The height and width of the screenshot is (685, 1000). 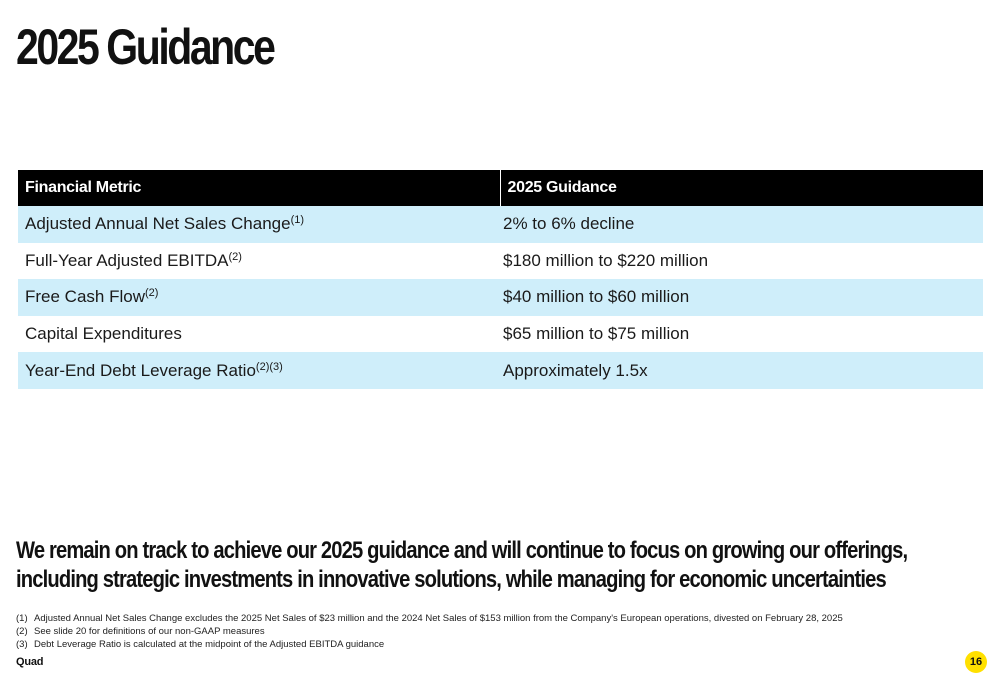 I want to click on footnote-ref: (1), so click(x=297, y=220).